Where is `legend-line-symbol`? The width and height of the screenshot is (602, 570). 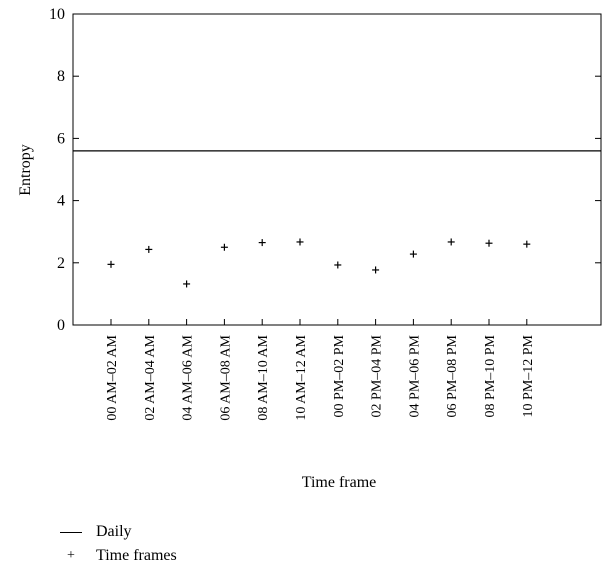
legend-line-symbol is located at coordinates (71, 532).